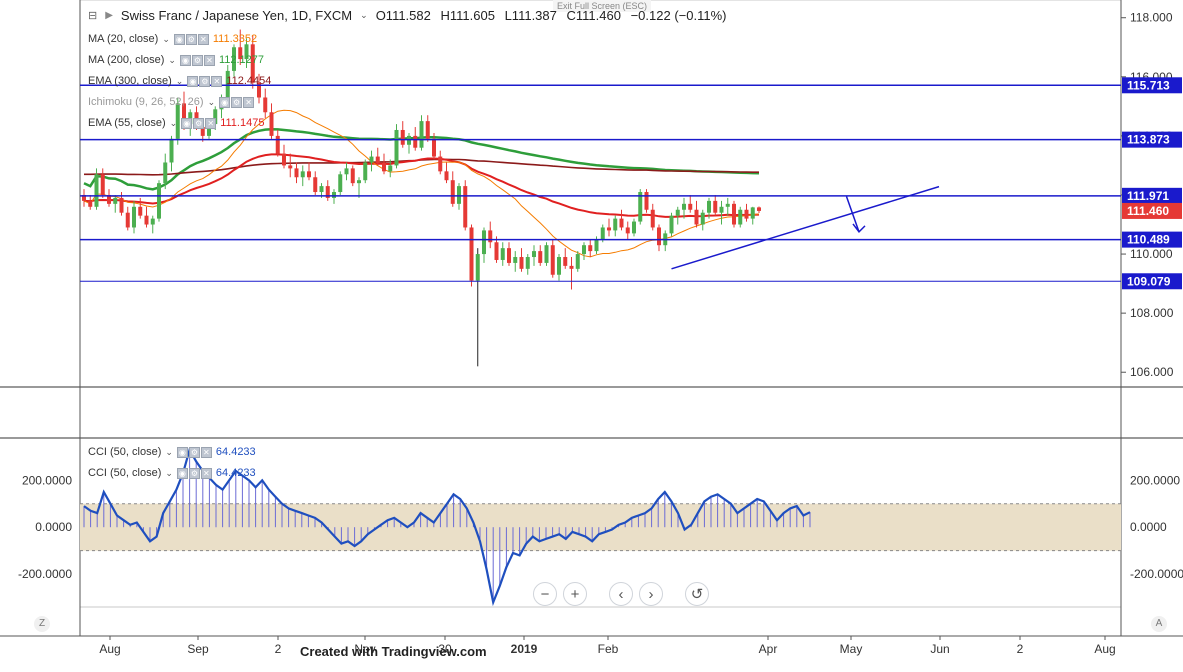 This screenshot has width=1183, height=672. I want to click on exit-full-screen-hint: Exit Full Screen (ESC), so click(602, 6).